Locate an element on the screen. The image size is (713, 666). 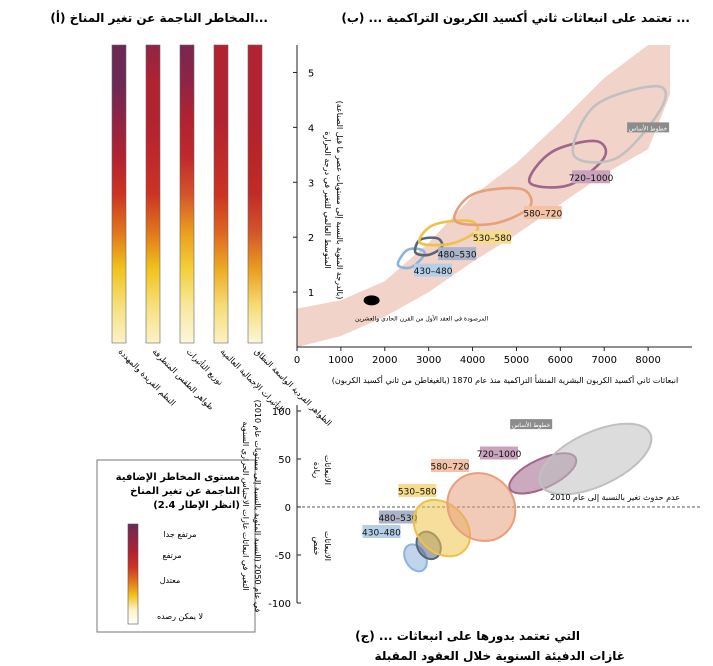
panel-b-scenario-tag-5: 720–1000 is located at coordinates (591, 179).